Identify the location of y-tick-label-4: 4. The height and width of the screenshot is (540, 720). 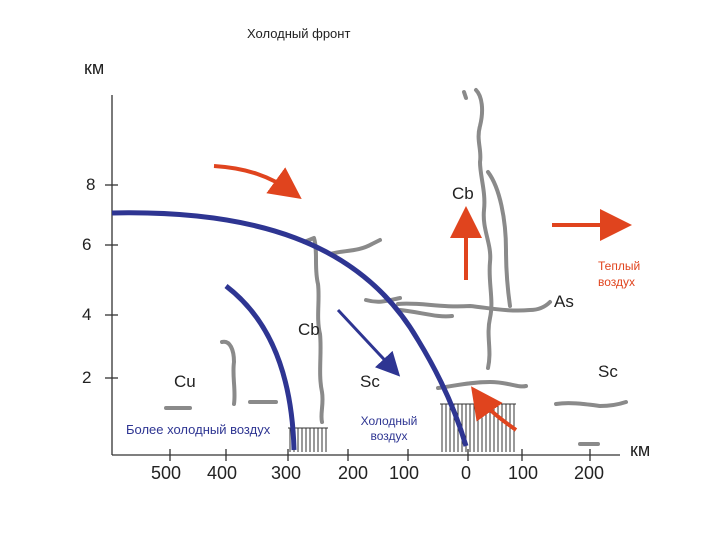
(87, 314).